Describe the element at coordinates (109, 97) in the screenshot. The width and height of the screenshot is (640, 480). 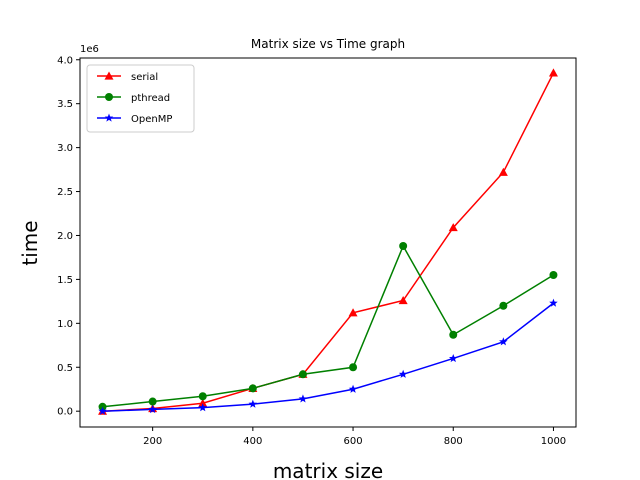
I see `legend-marker-pthread` at that location.